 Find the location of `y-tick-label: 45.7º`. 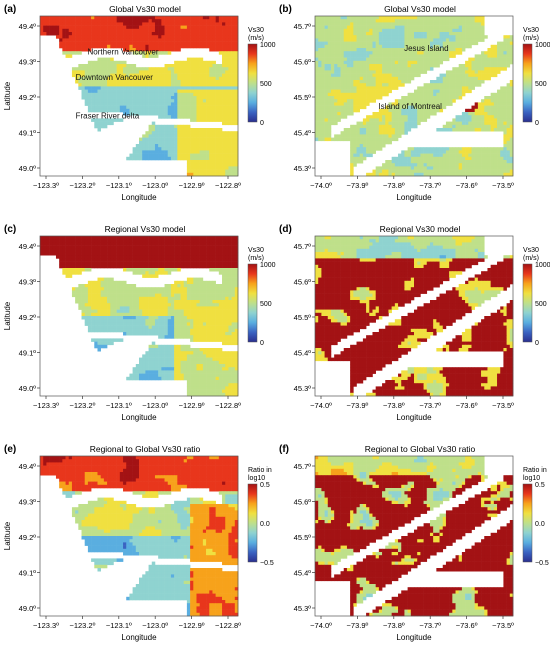

y-tick-label: 45.7º is located at coordinates (303, 246).